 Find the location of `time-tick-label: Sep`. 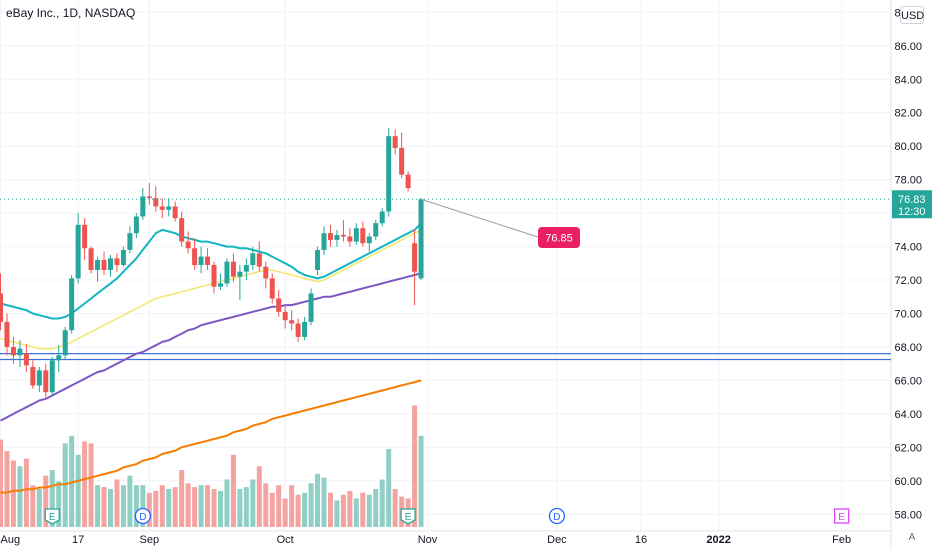

time-tick-label: Sep is located at coordinates (150, 540).